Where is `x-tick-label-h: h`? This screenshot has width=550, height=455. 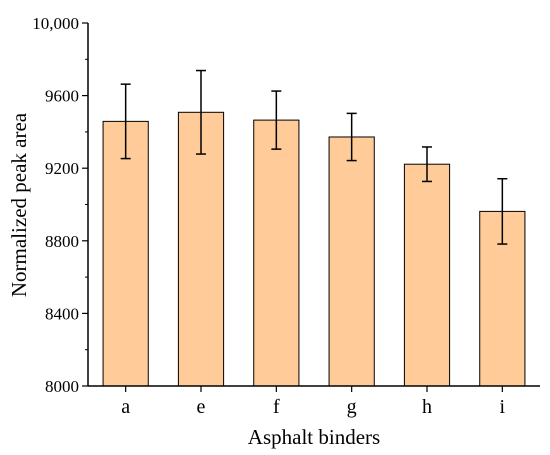 x-tick-label-h: h is located at coordinates (427, 407).